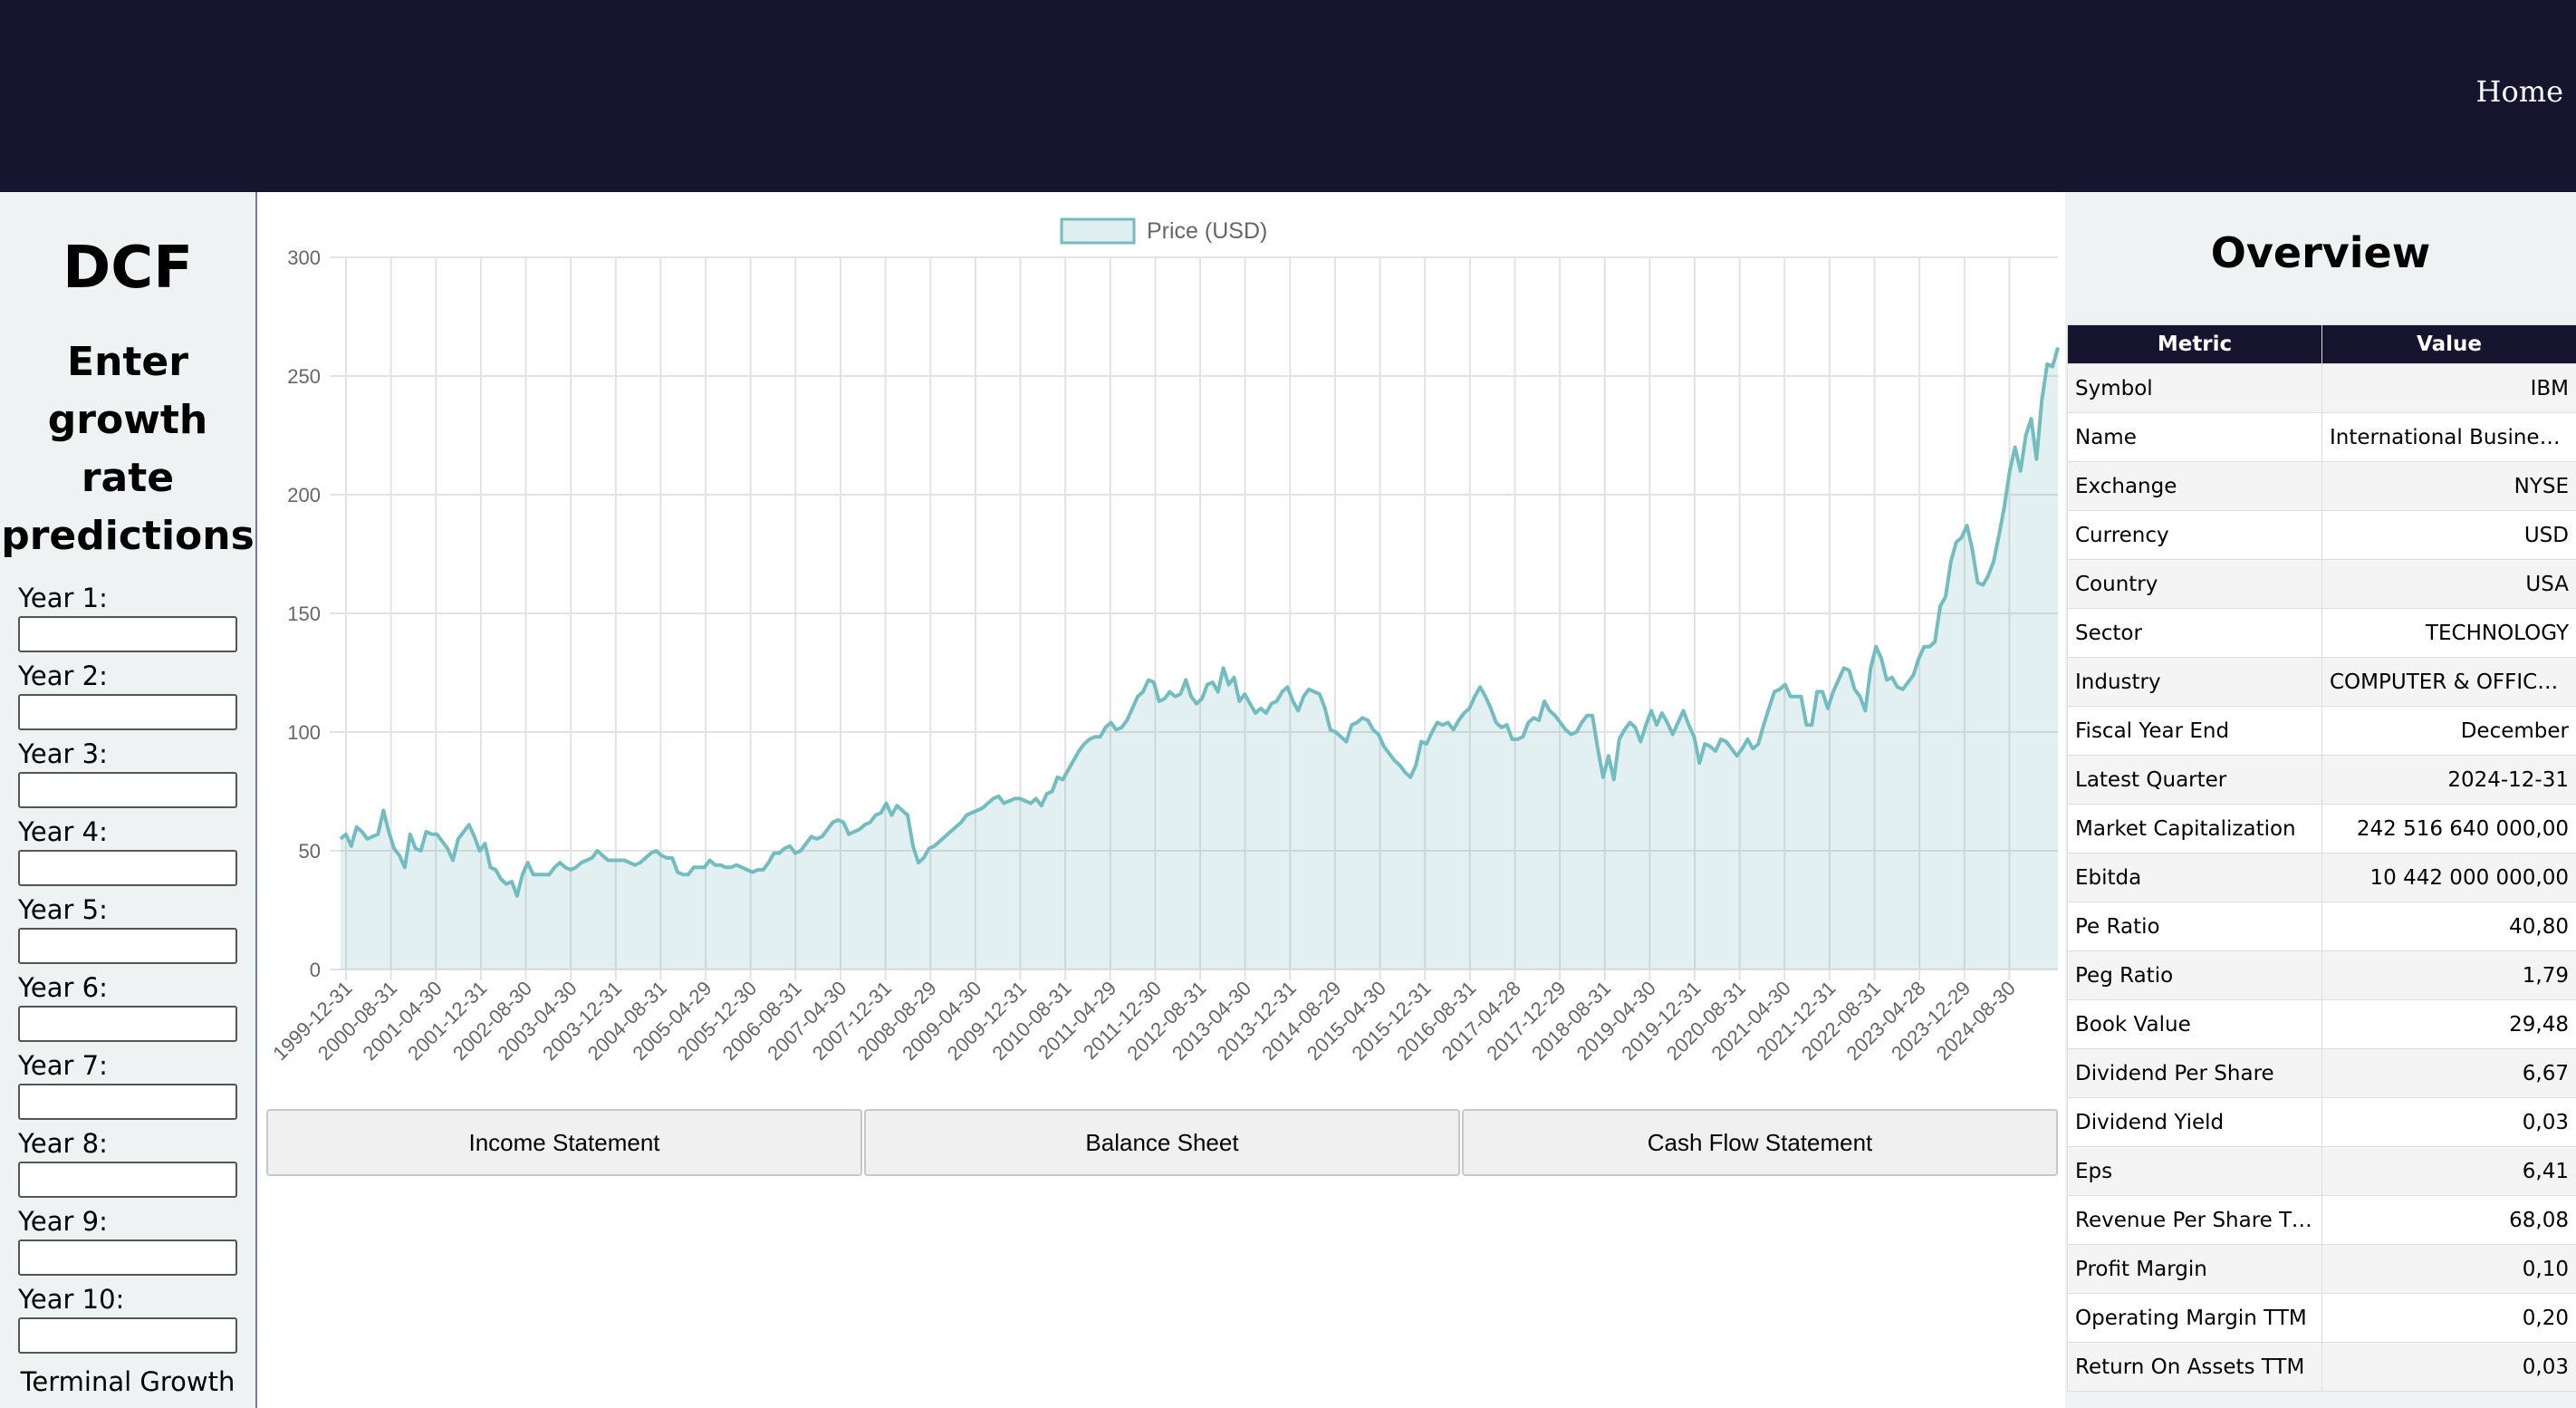 This screenshot has width=2576, height=1408. What do you see at coordinates (2448, 1220) in the screenshot?
I see `metric-value: 68,08` at bounding box center [2448, 1220].